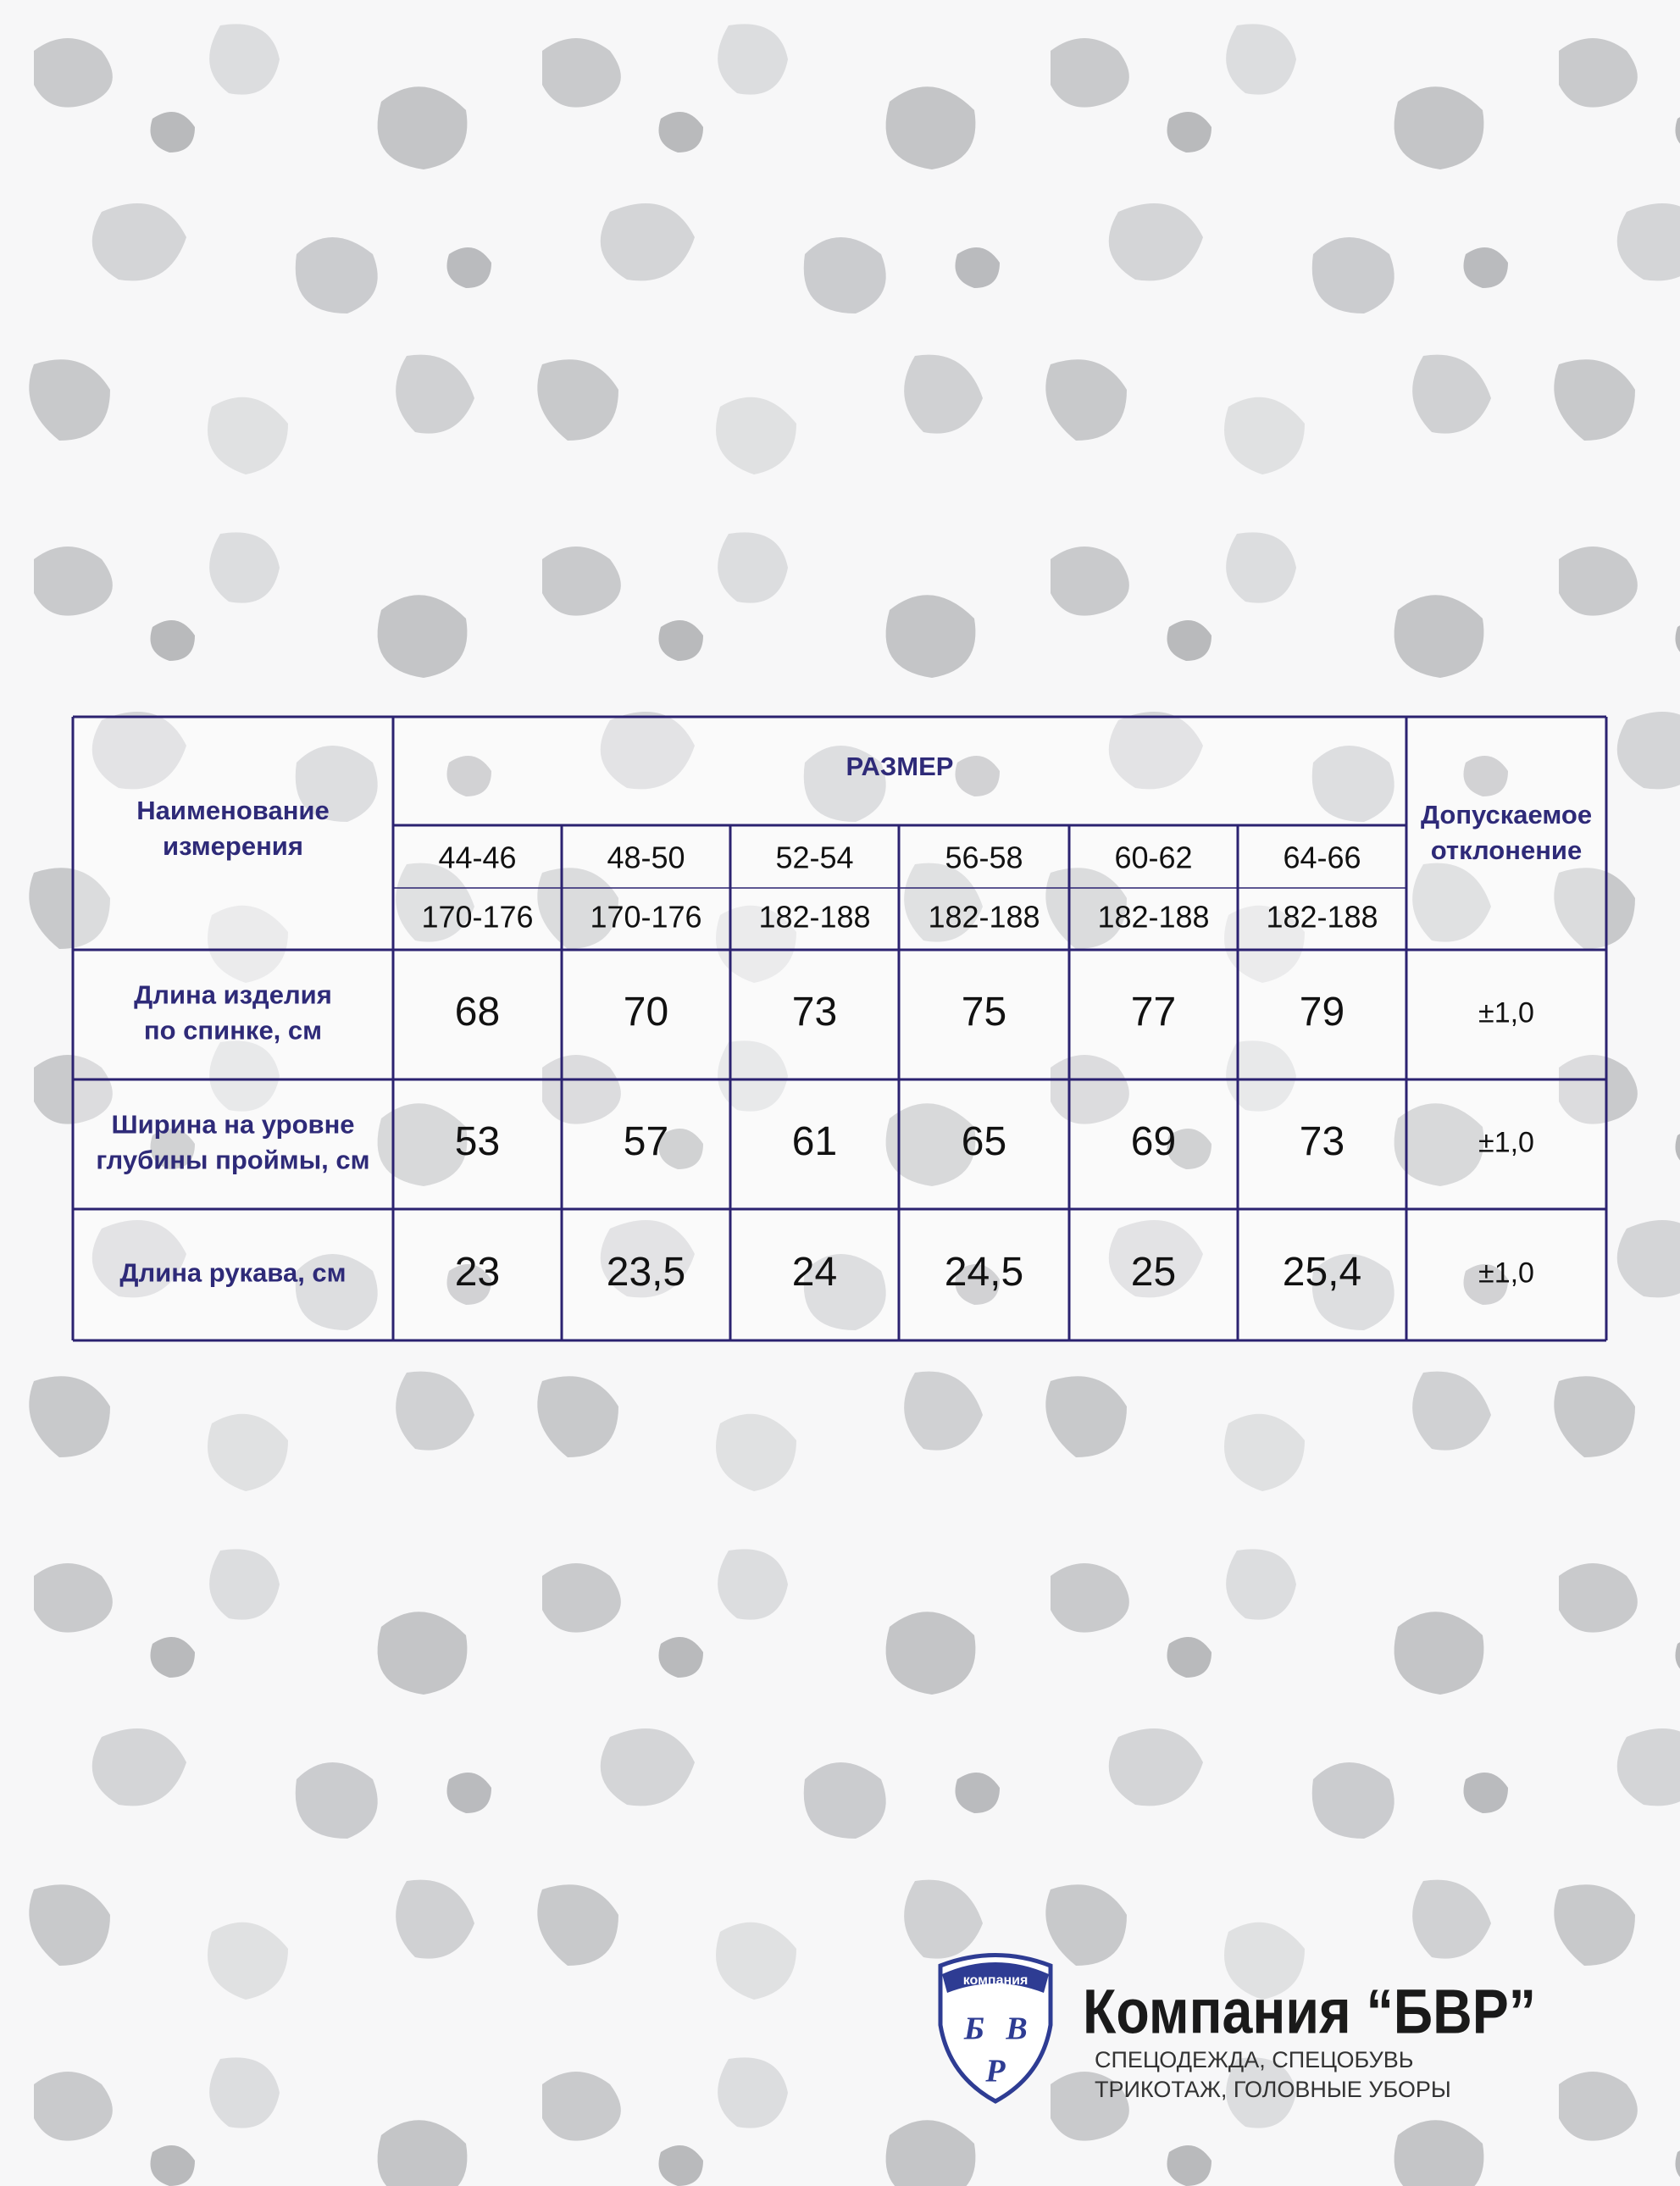 The image size is (1680, 2186). Describe the element at coordinates (984, 1012) in the screenshot. I see `cell-value: 75` at that location.